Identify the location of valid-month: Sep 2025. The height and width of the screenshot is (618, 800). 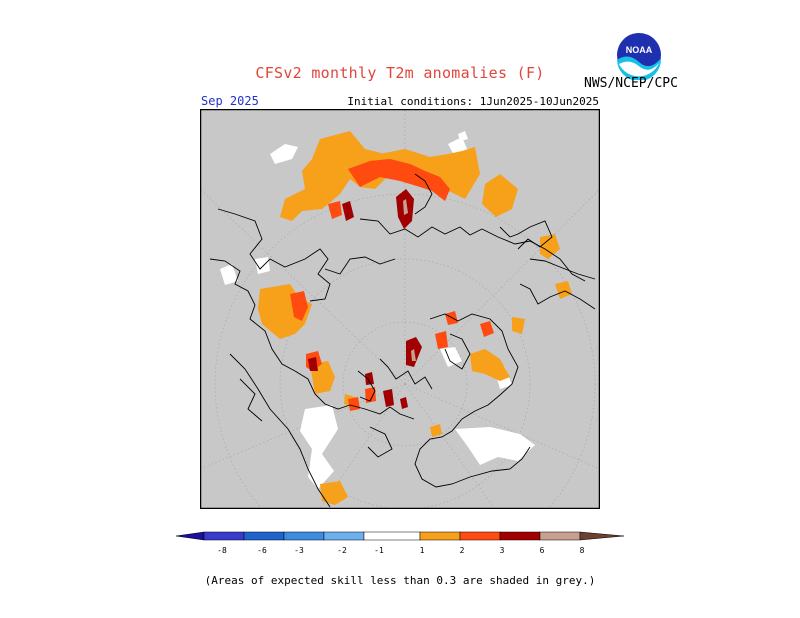
(230, 101).